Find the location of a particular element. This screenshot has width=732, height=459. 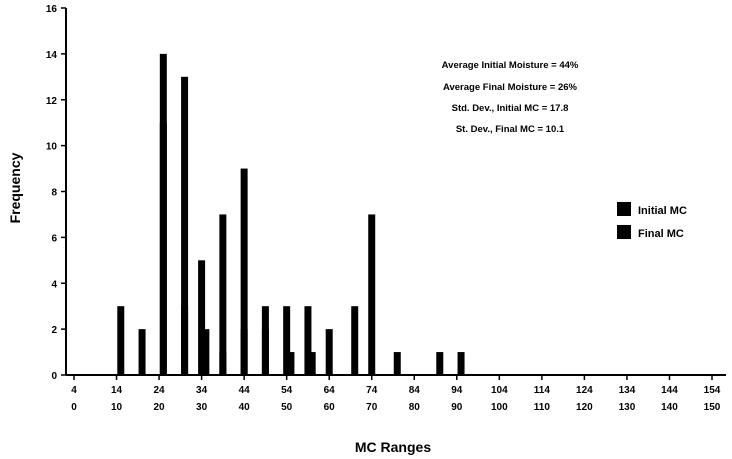

x-tick-label-bottom: 40 is located at coordinates (245, 407).